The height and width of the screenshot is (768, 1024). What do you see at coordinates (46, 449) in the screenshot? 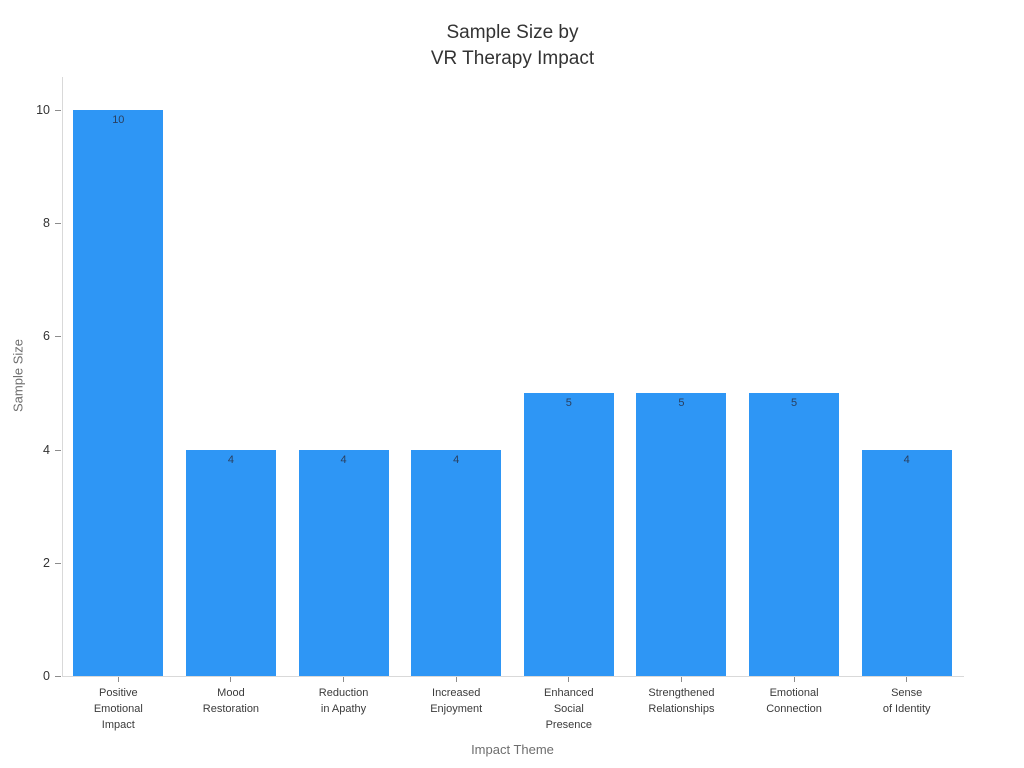
I see `y-tick-label: 4` at bounding box center [46, 449].